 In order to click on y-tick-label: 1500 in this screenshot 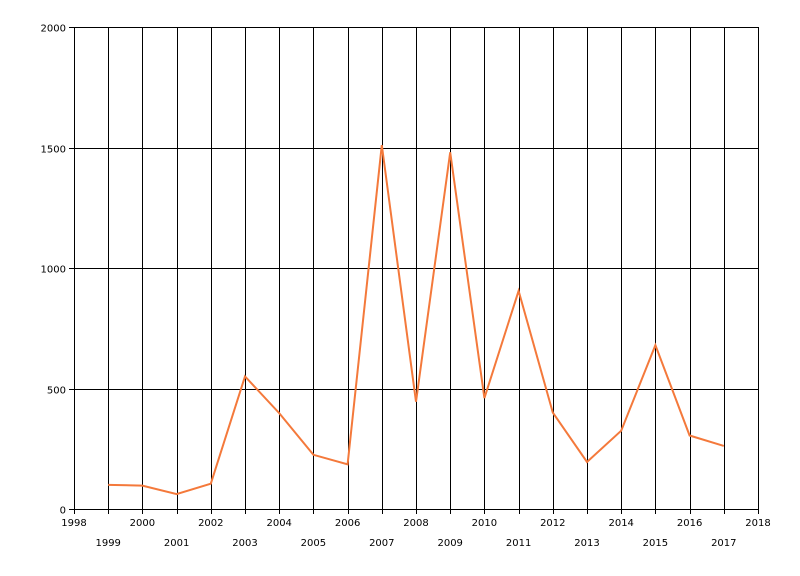, I will do `click(53, 150)`.